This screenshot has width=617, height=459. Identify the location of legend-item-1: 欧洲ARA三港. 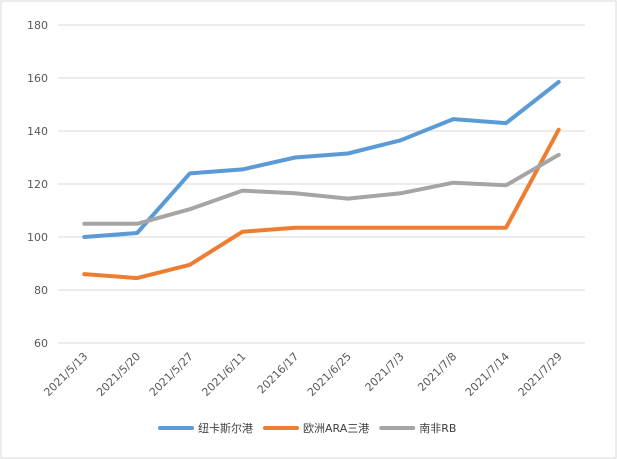
(316, 428).